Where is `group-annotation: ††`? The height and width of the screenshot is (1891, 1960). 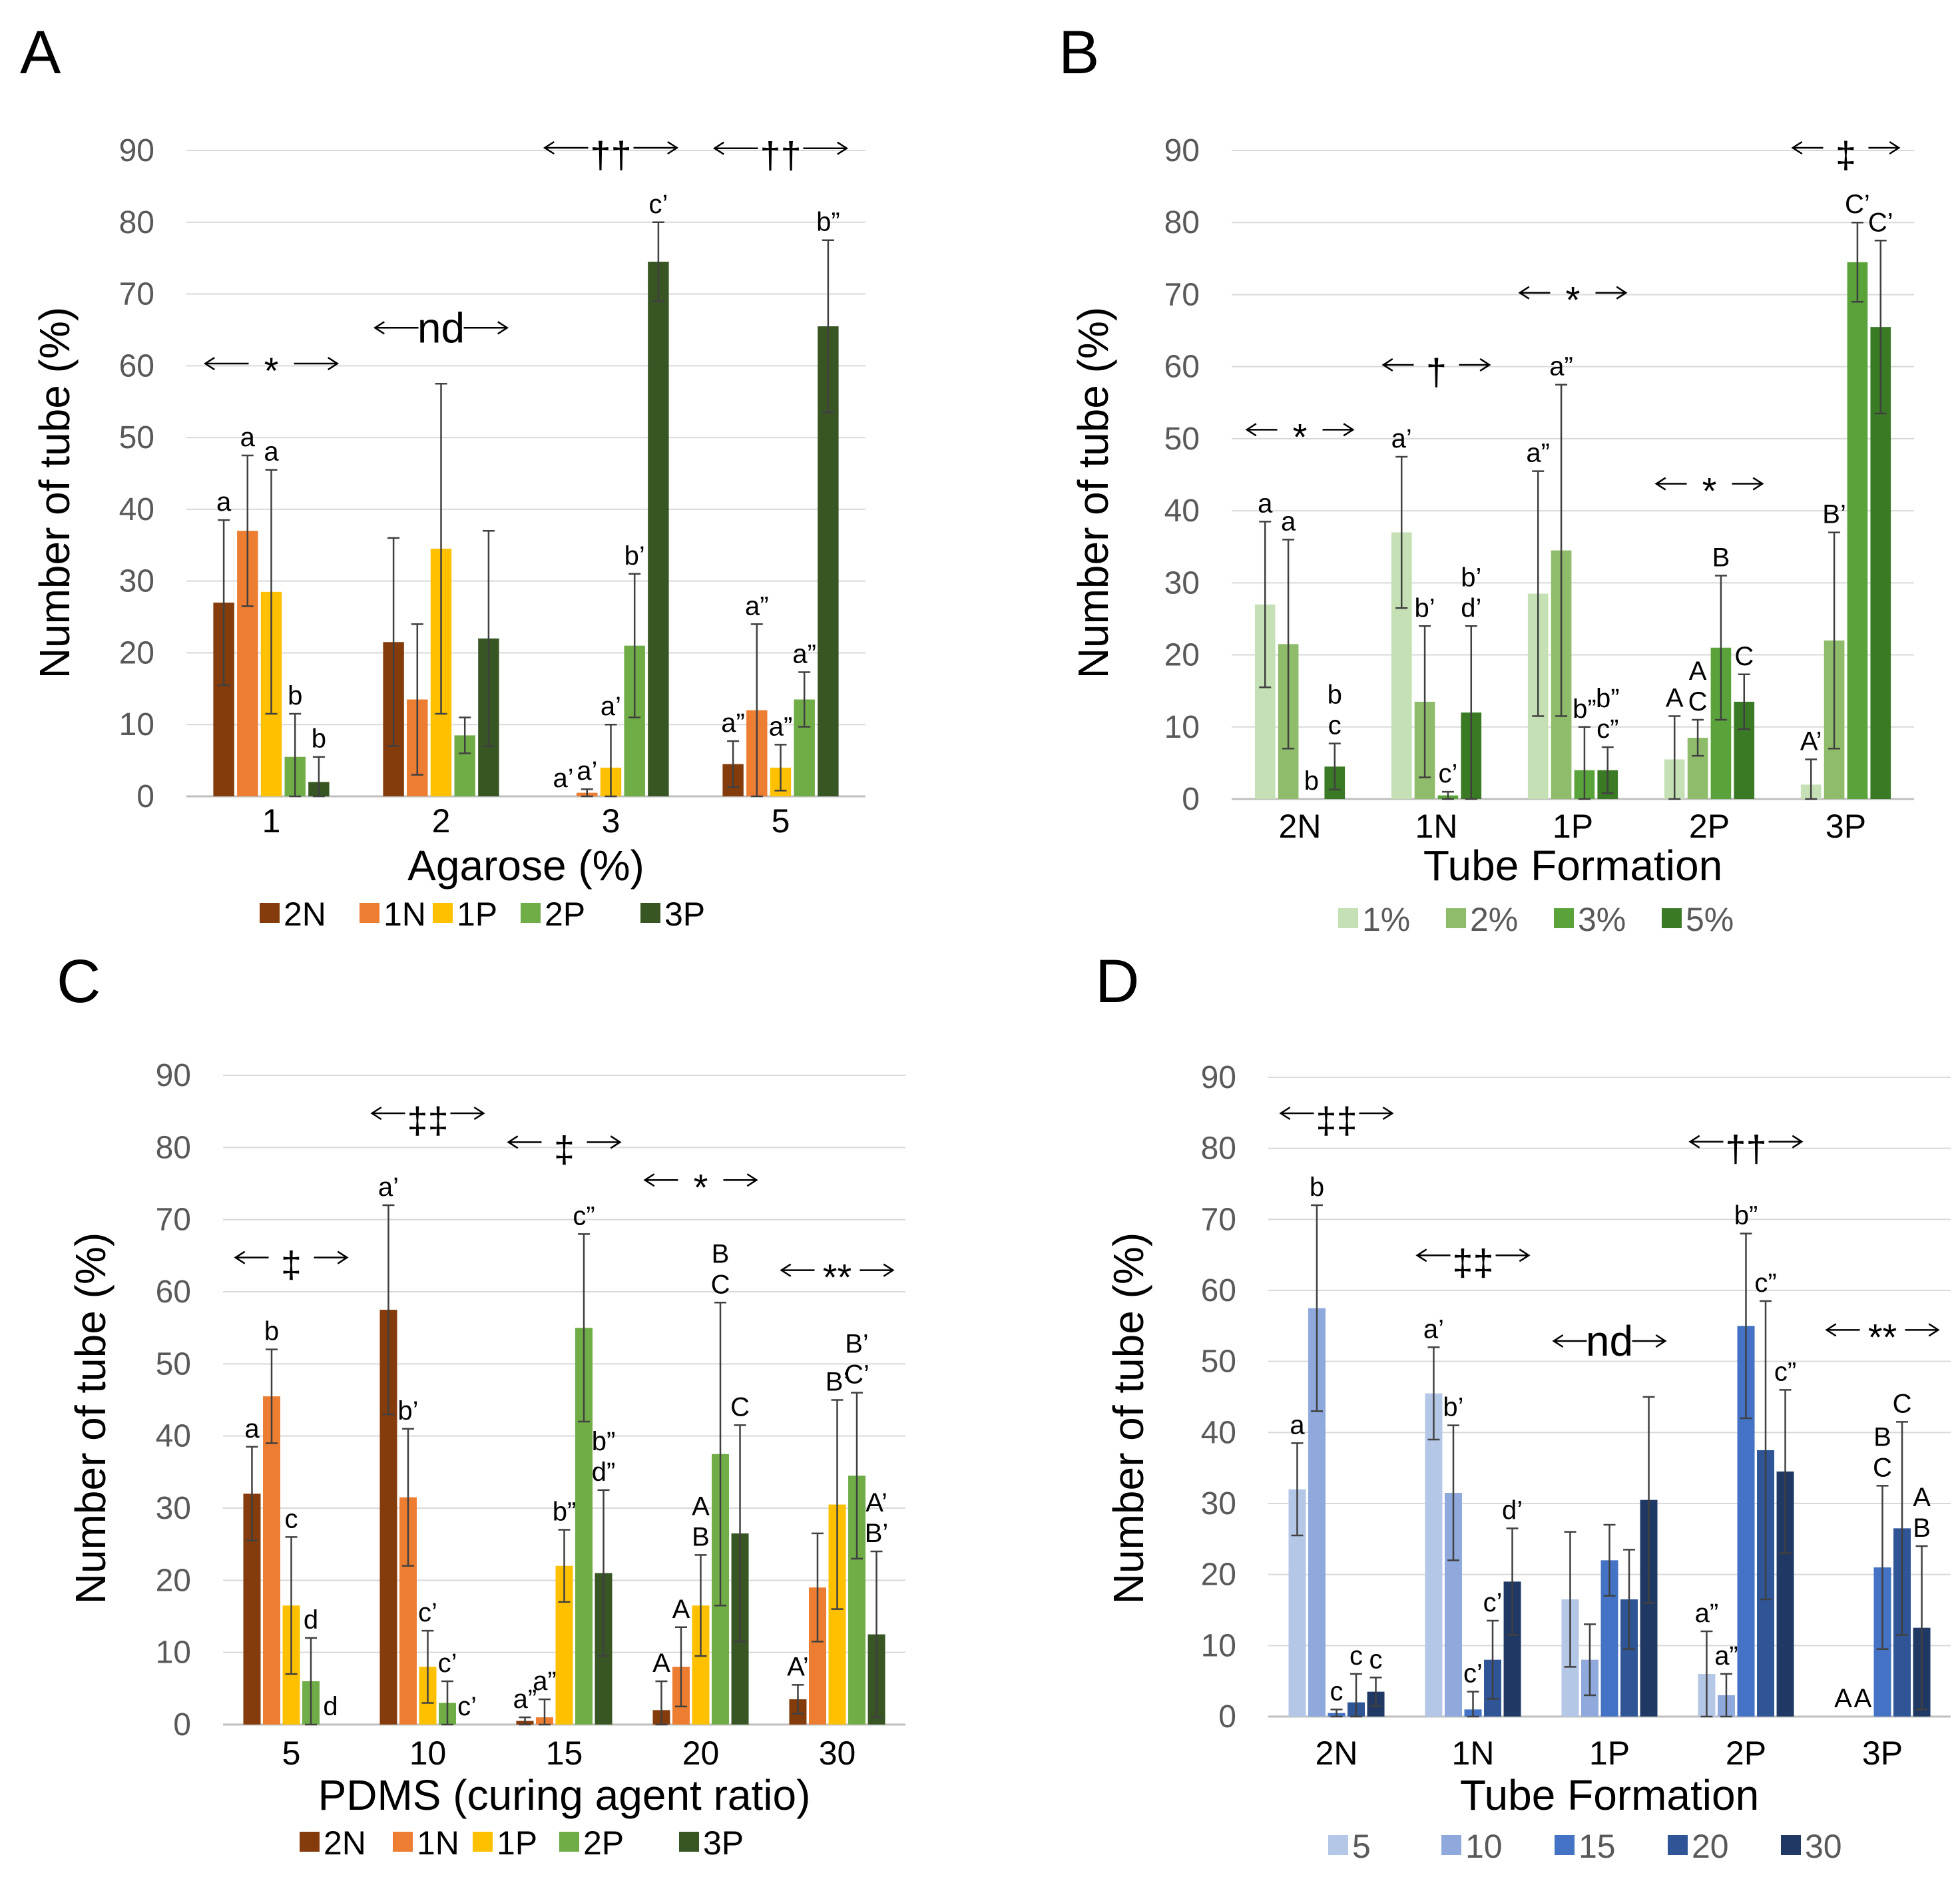 group-annotation: †† is located at coordinates (610, 155).